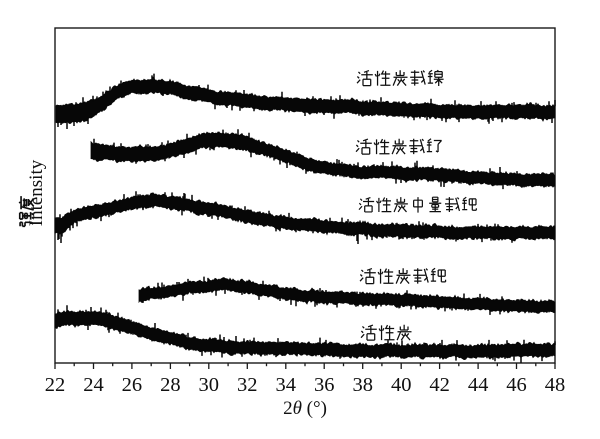 The image size is (600, 439). Describe the element at coordinates (305, 408) in the screenshot. I see `svg-text: 2θ (°)` at that location.